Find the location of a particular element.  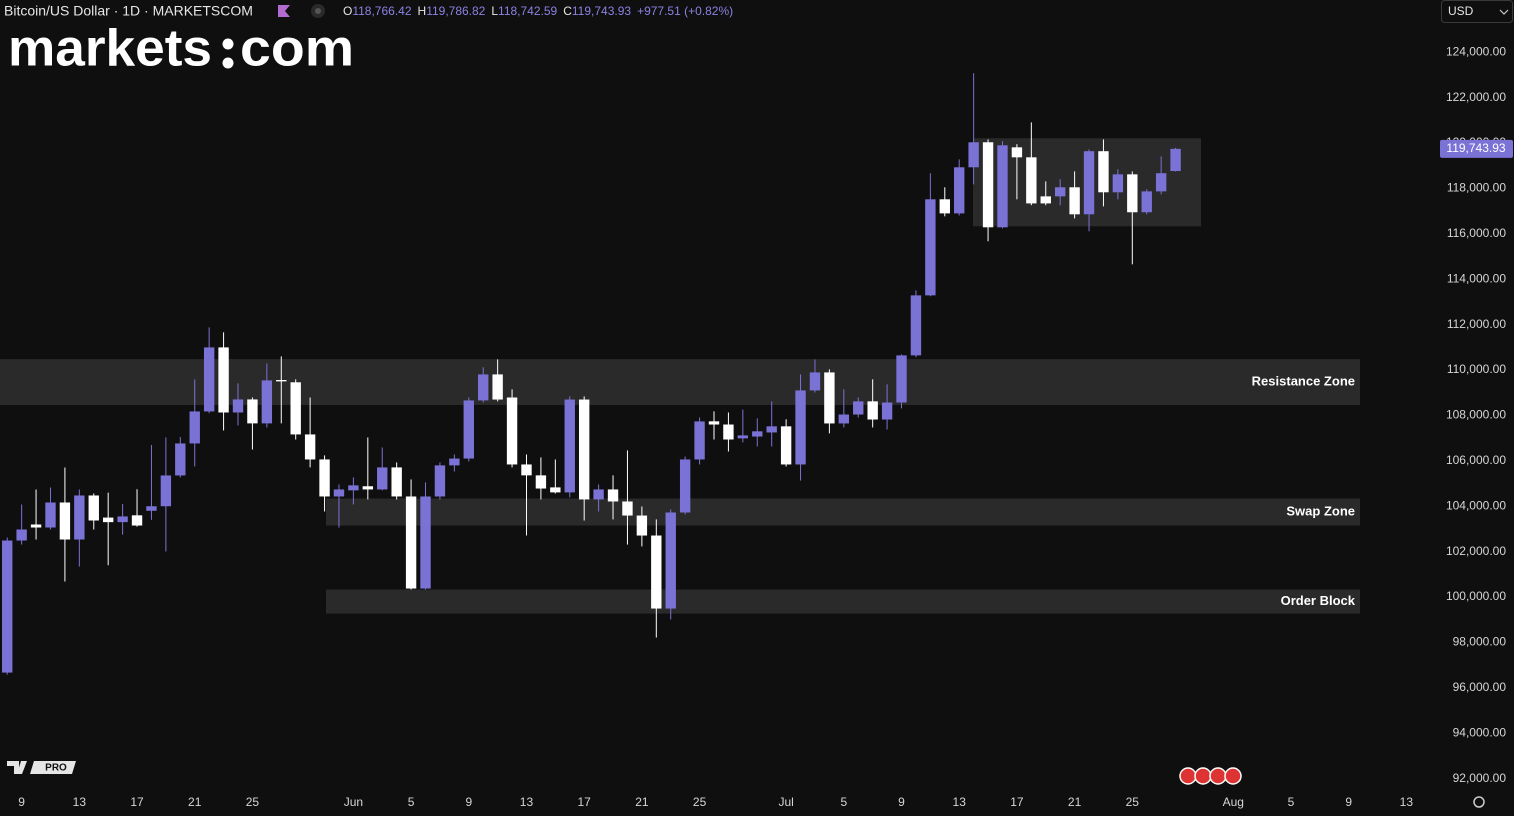

zone-label: Order Block is located at coordinates (1318, 600).